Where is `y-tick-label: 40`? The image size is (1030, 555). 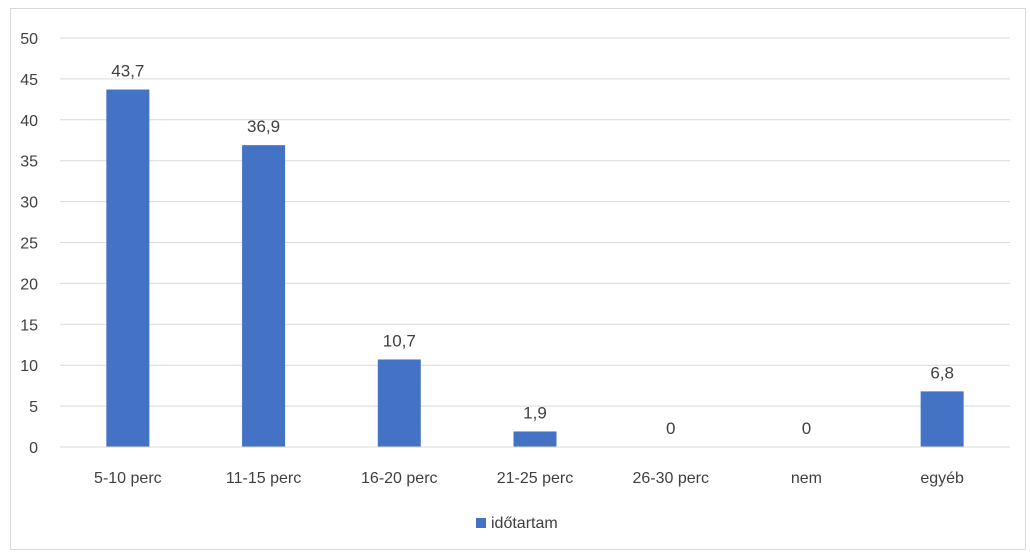
y-tick-label: 40 is located at coordinates (29, 121).